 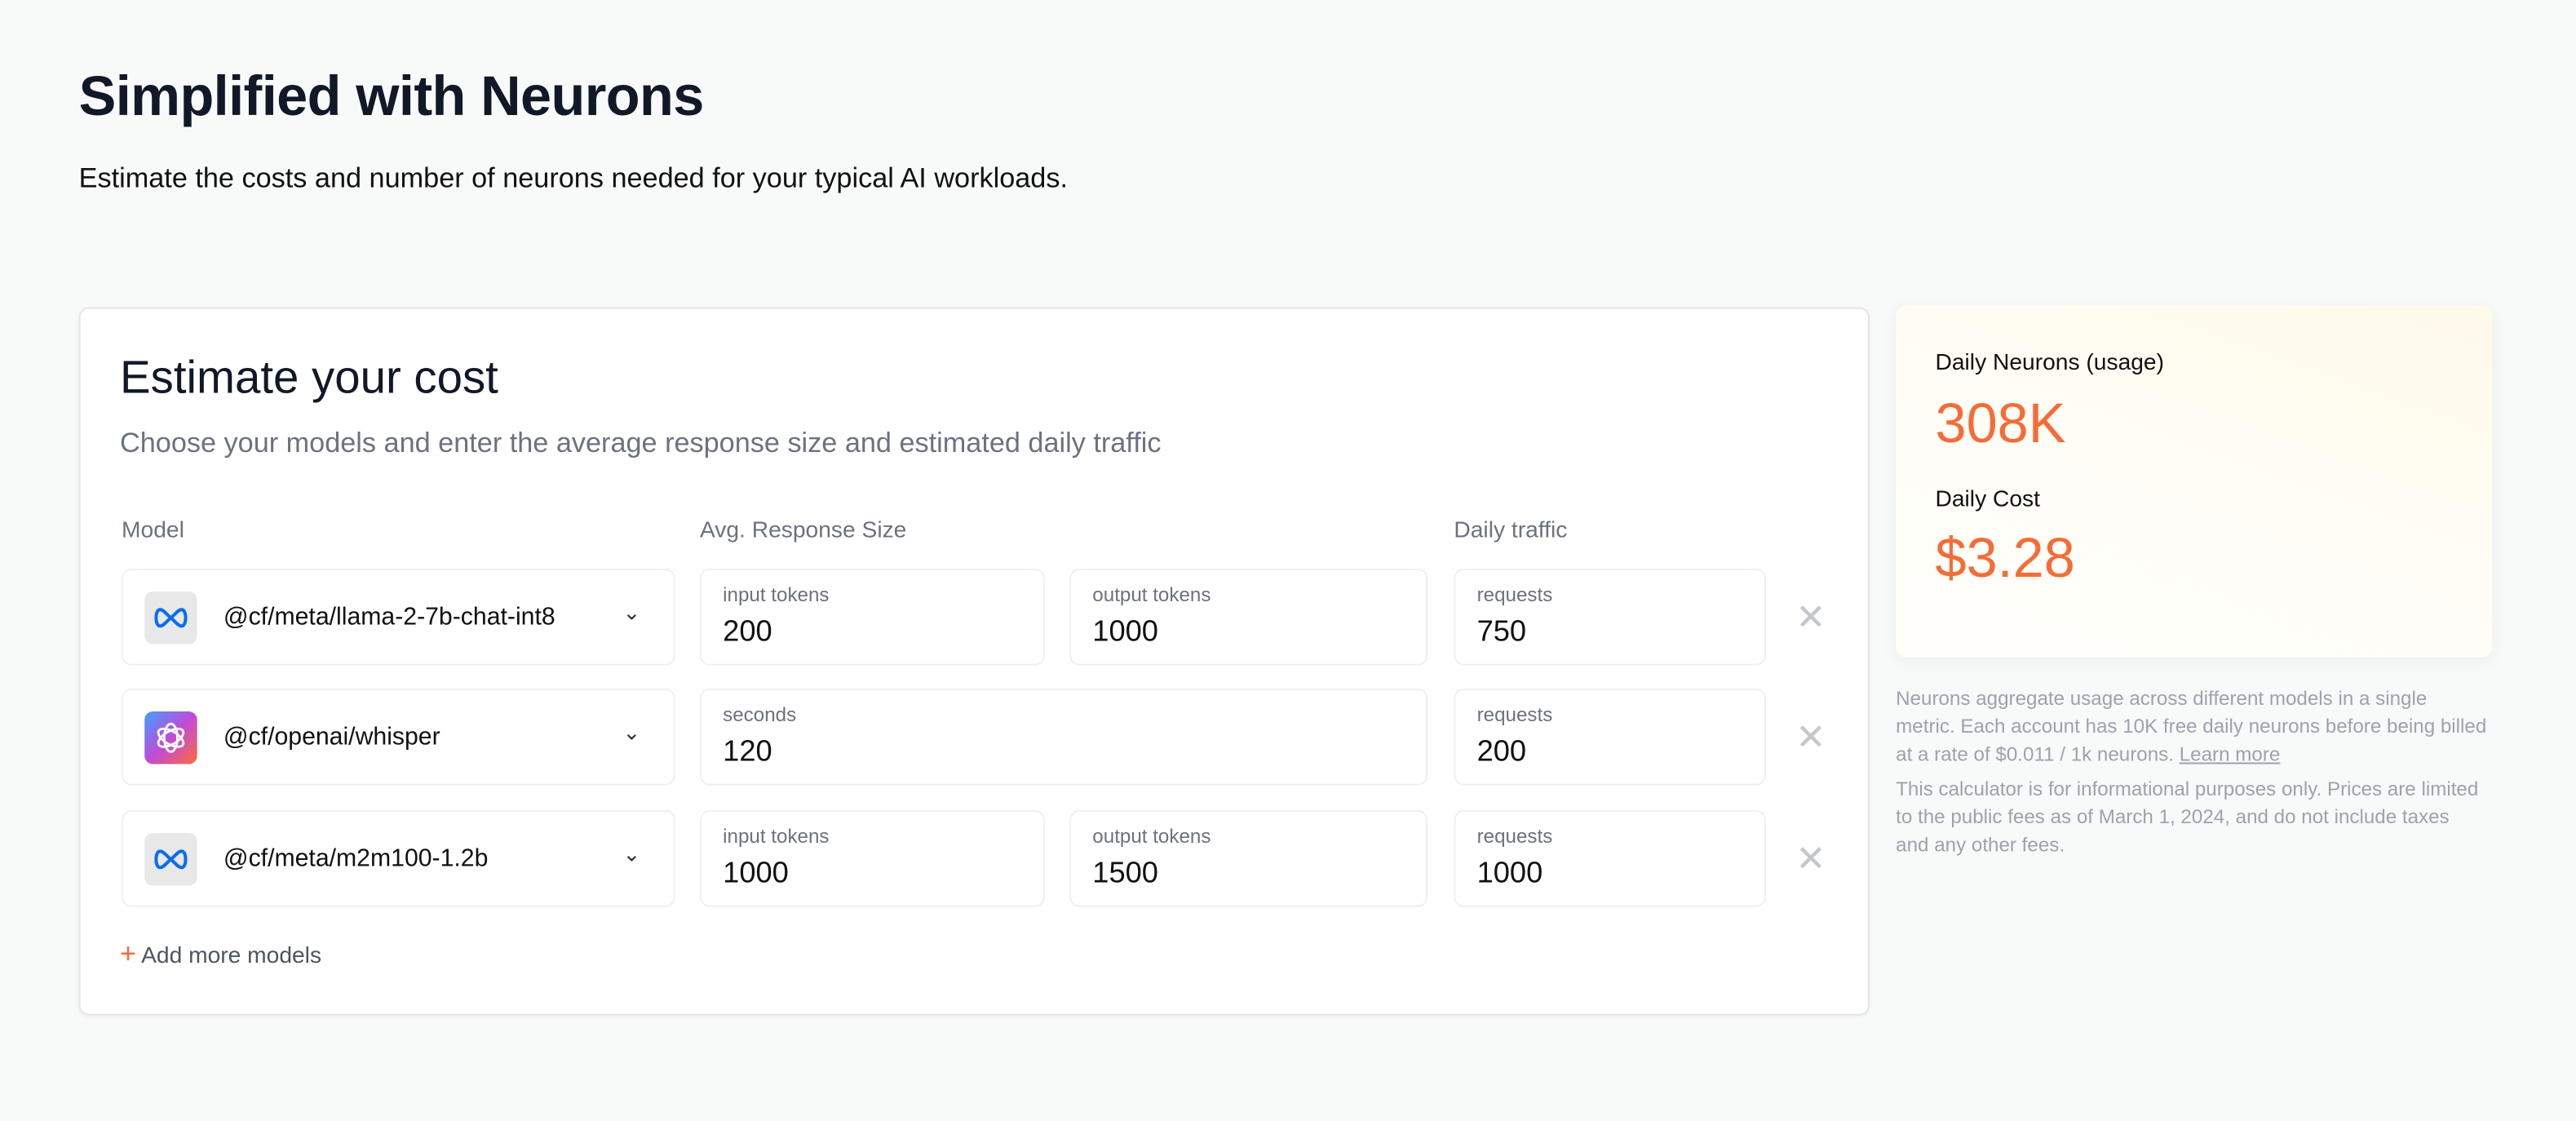 I want to click on column-response-size: Avg. Response Size, so click(x=803, y=529).